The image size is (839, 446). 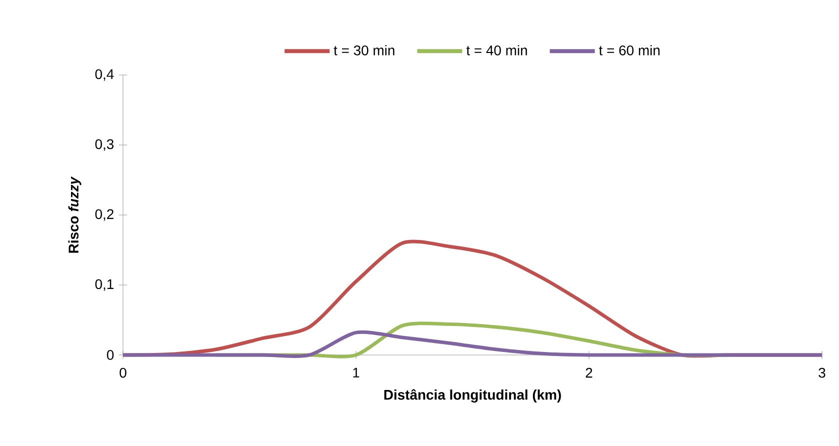 I want to click on y-tick-label: 0,3, so click(x=104, y=145).